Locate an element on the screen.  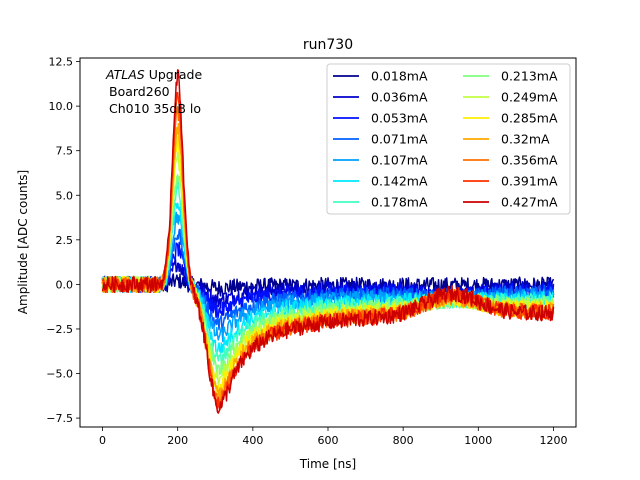
legend-entry: 0.036mA is located at coordinates (399, 97).